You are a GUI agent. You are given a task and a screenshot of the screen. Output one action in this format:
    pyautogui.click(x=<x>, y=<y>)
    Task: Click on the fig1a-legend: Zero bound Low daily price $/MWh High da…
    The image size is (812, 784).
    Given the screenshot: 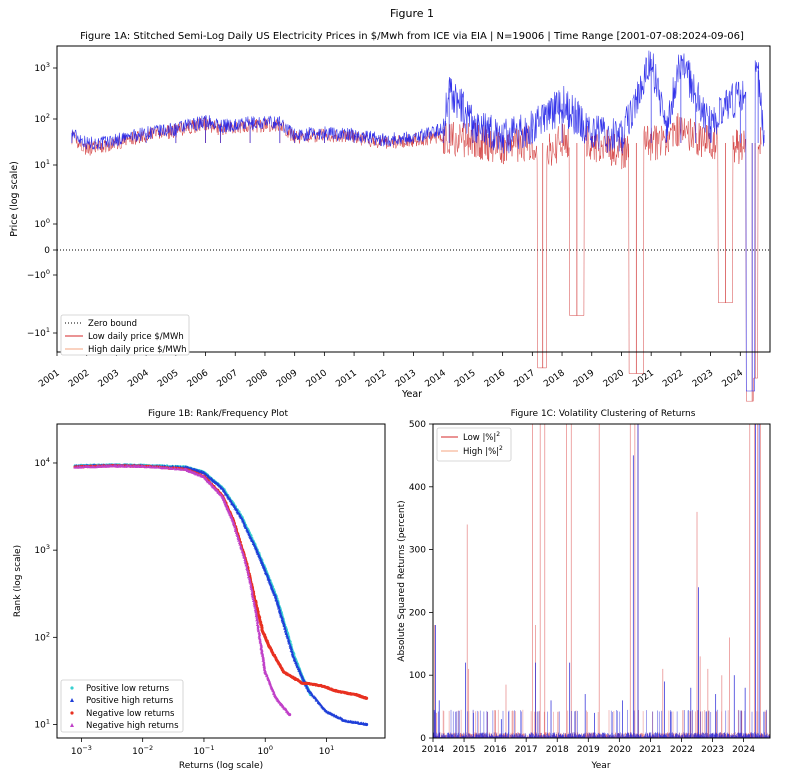 What is the action you would take?
    pyautogui.click(x=125, y=335)
    